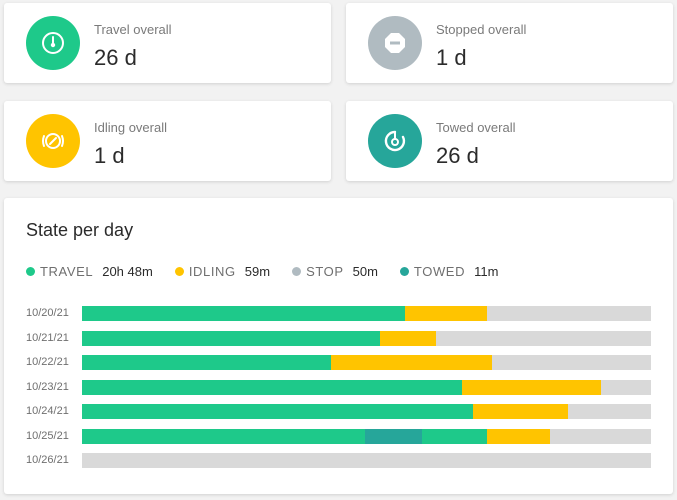  Describe the element at coordinates (451, 57) in the screenshot. I see `stopped-overall-value: 1 d` at that location.